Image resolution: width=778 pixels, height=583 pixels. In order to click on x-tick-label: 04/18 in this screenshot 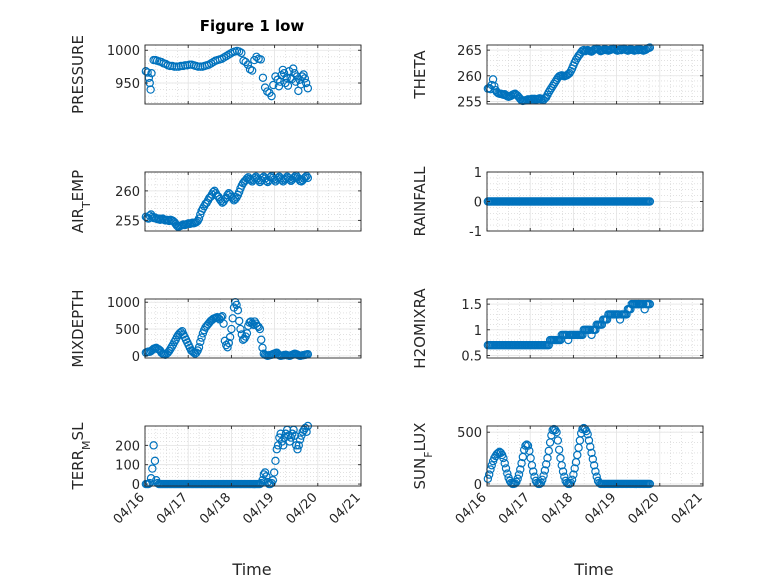, I will do `click(557, 508)`.